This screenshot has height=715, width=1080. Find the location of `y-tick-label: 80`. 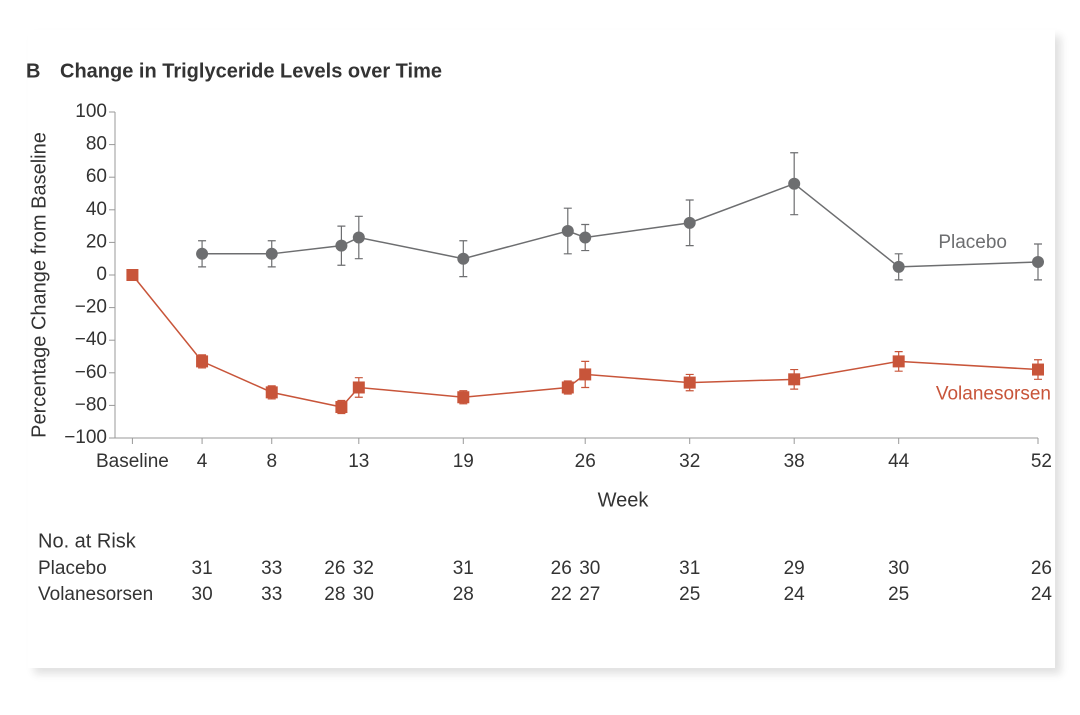

y-tick-label: 80 is located at coordinates (96, 144).